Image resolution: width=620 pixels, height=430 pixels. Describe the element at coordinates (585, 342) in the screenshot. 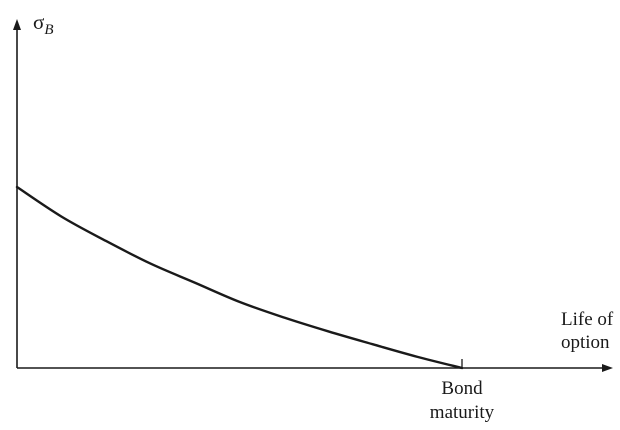

I see `x-axis-label-line2: option` at that location.